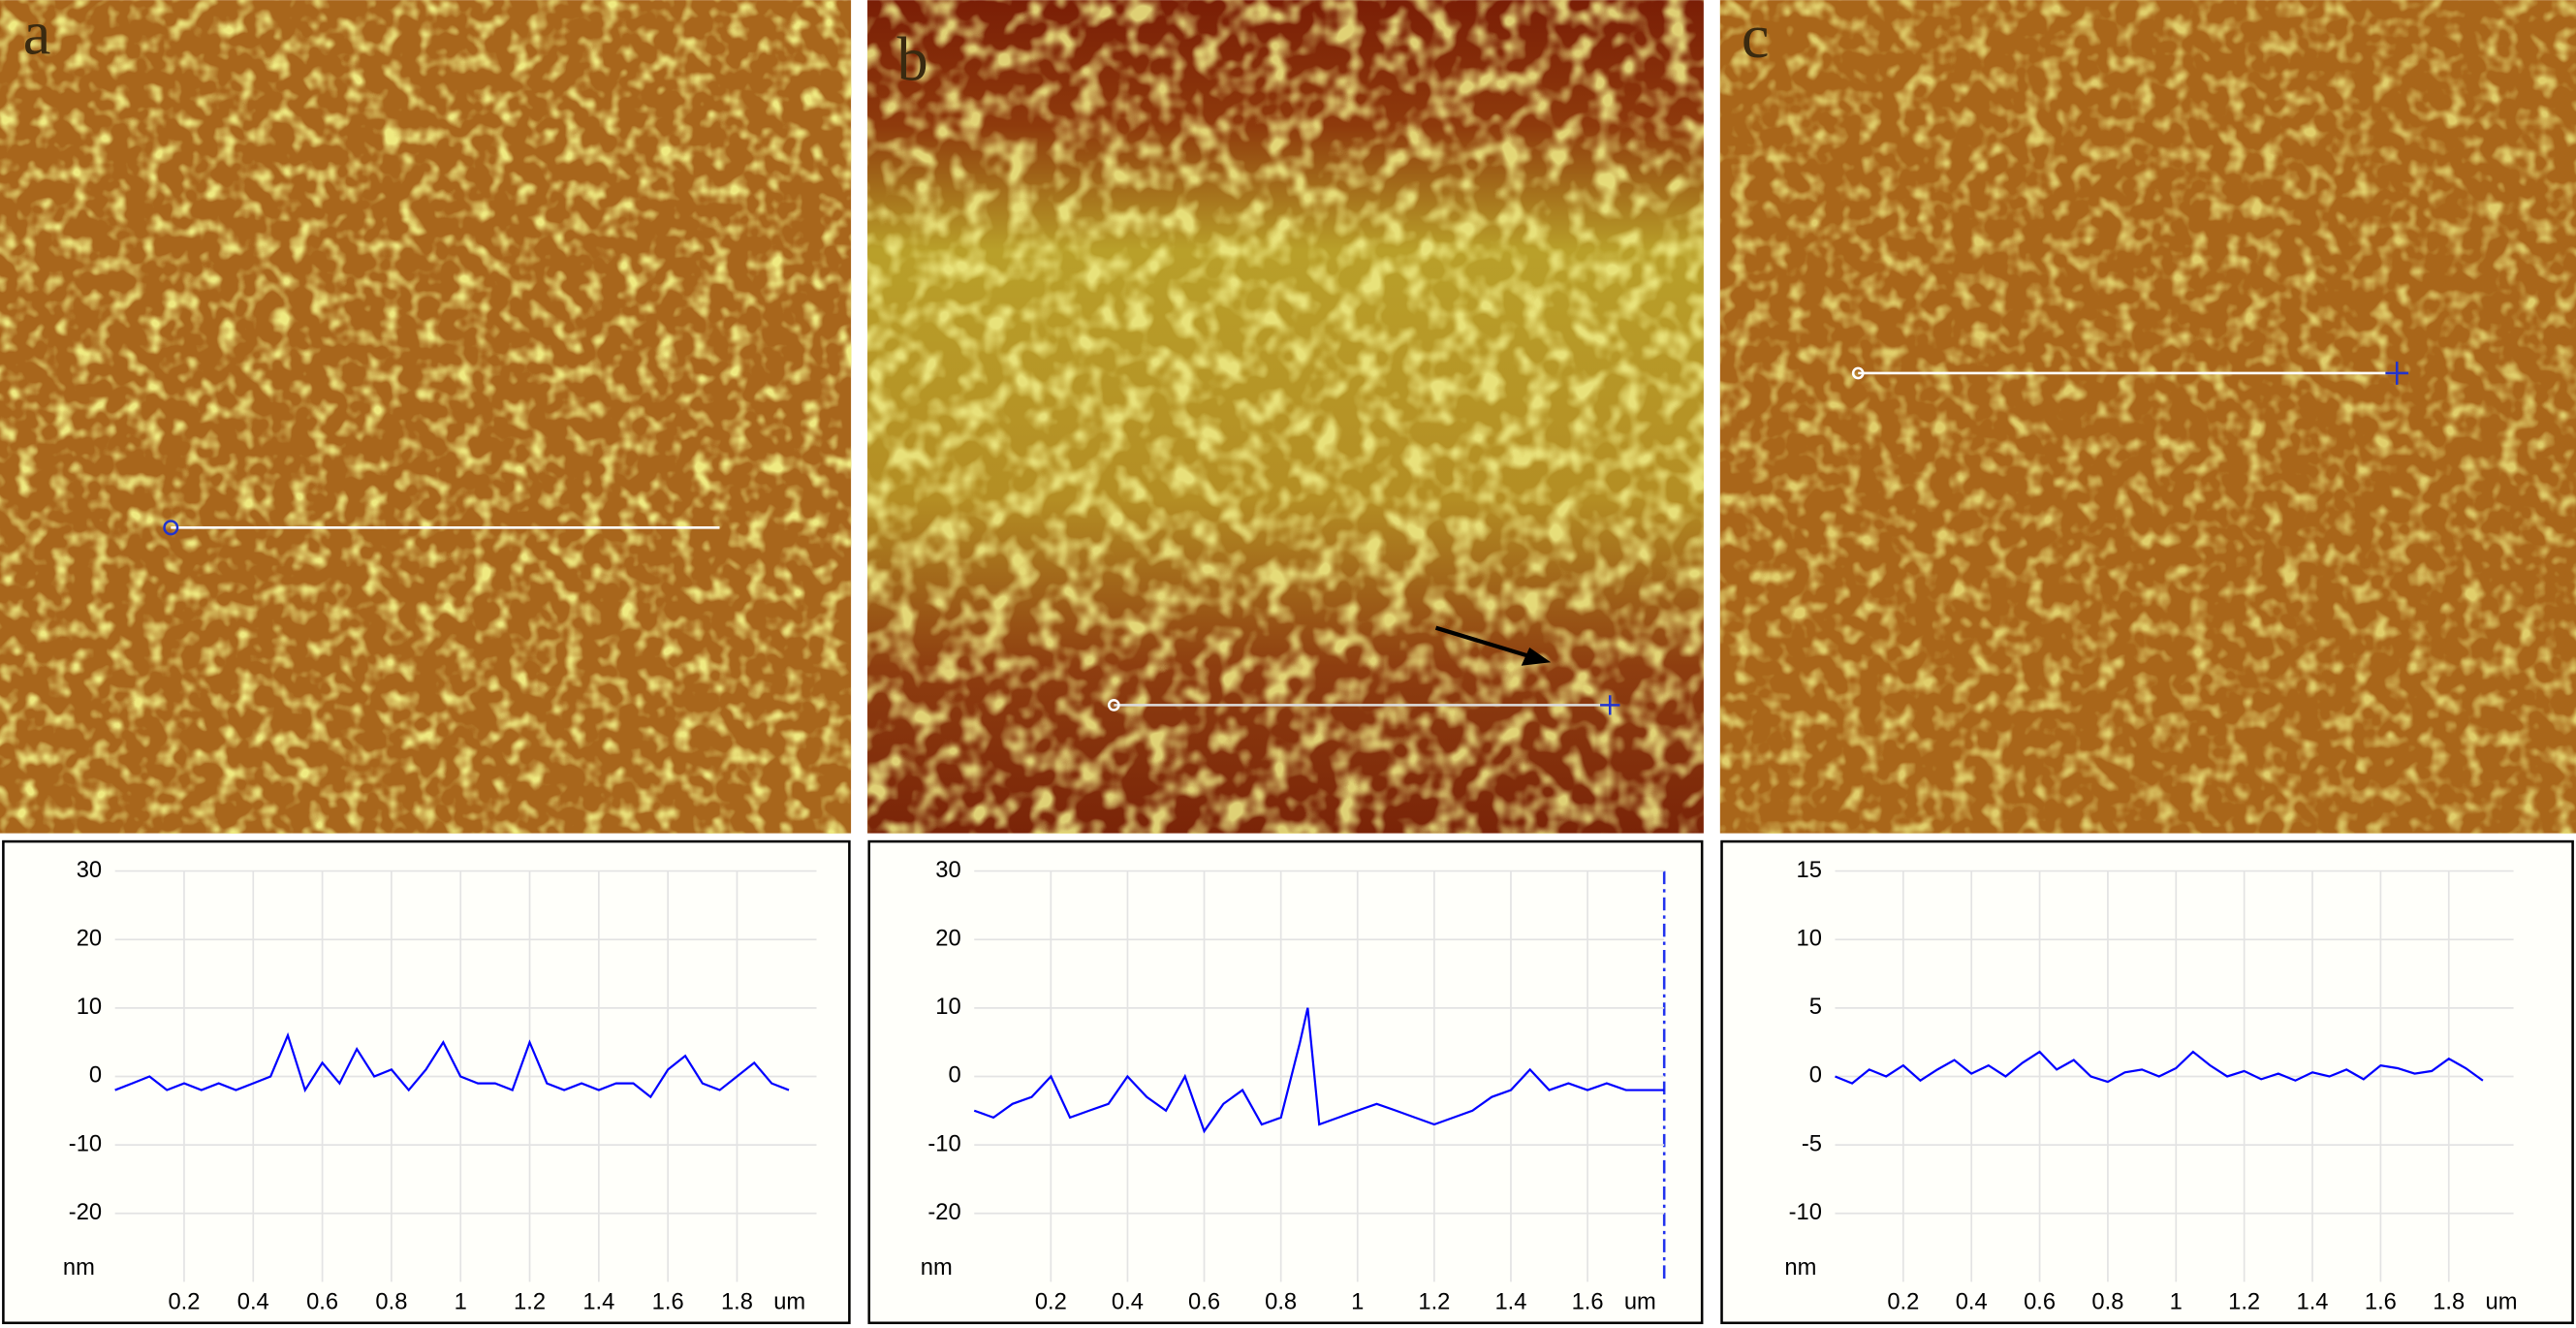 The width and height of the screenshot is (2576, 1328). What do you see at coordinates (37, 34) in the screenshot?
I see `panel-label: a` at bounding box center [37, 34].